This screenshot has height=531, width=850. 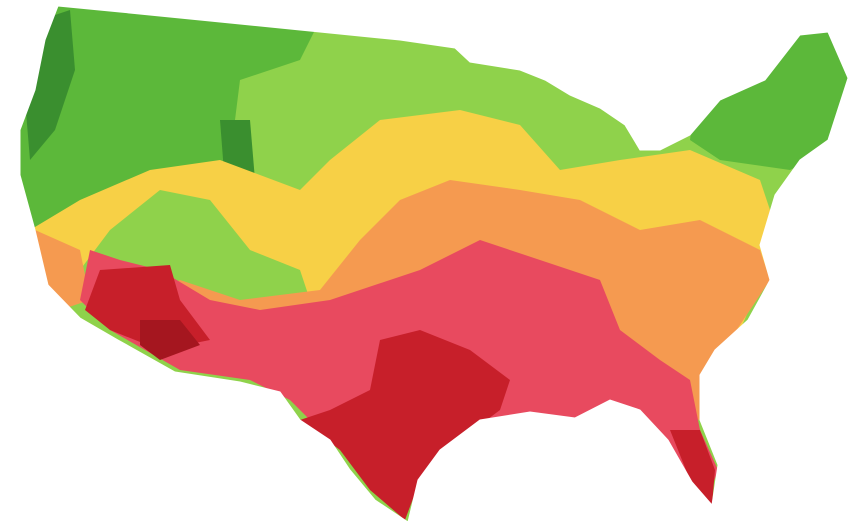 What do you see at coordinates (769, 95) in the screenshot?
I see `region-green-northeast` at bounding box center [769, 95].